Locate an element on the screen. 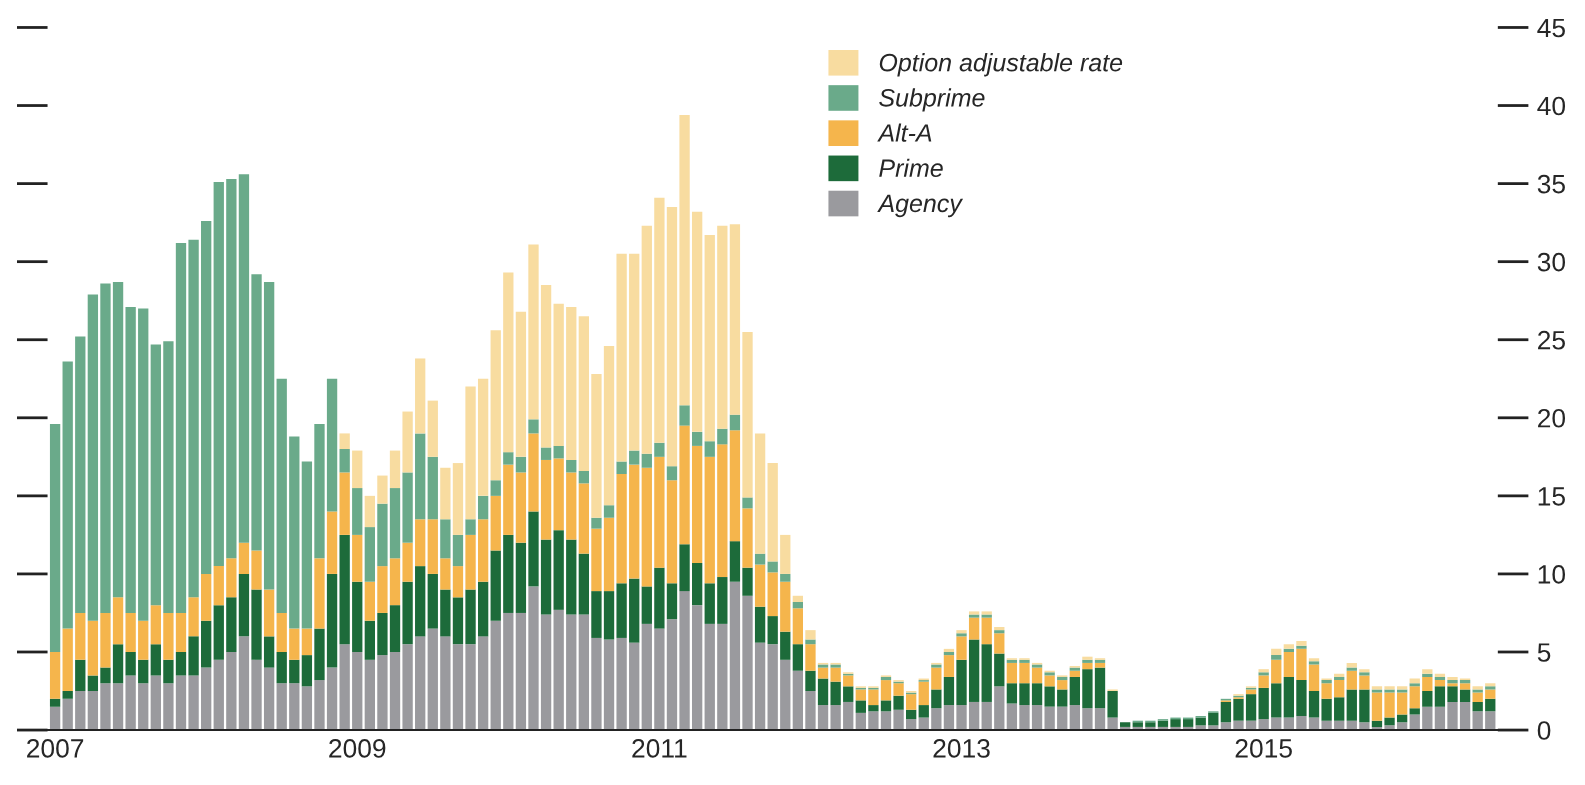  x-tick-label: 2015 is located at coordinates (1263, 748).